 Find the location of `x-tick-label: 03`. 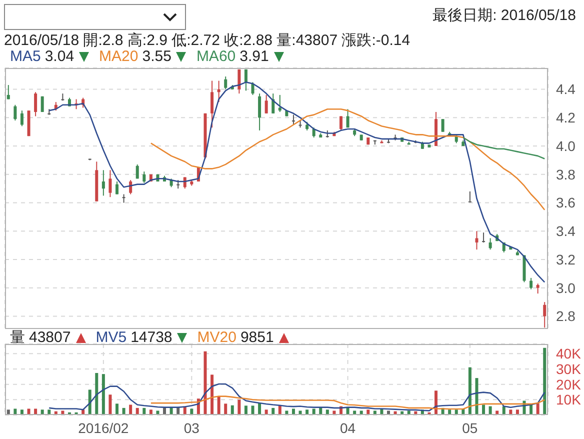

x-tick-label: 03 is located at coordinates (192, 428).